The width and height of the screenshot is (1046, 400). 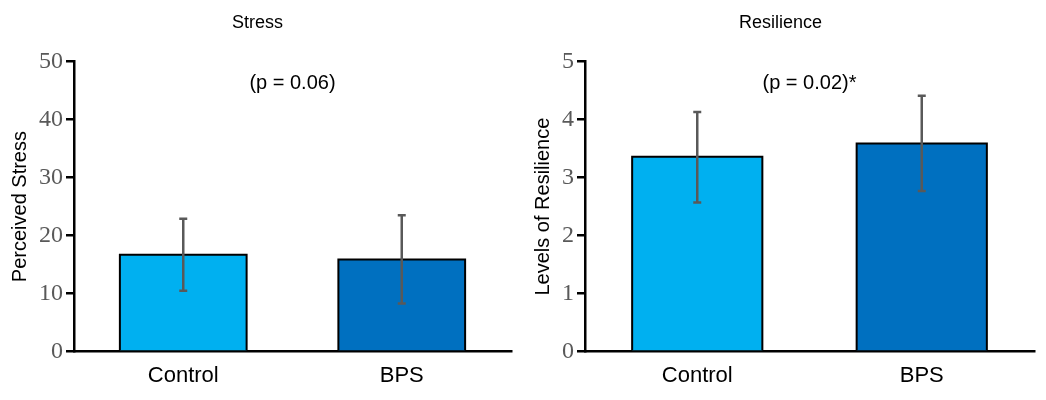 What do you see at coordinates (780, 21) in the screenshot?
I see `chart-title: Resilience` at bounding box center [780, 21].